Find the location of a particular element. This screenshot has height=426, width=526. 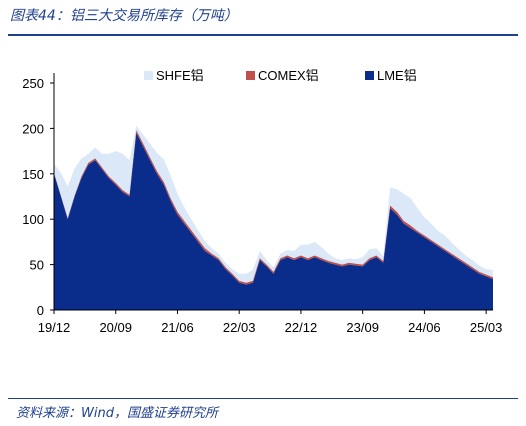

bottom-rule is located at coordinates (263, 398).